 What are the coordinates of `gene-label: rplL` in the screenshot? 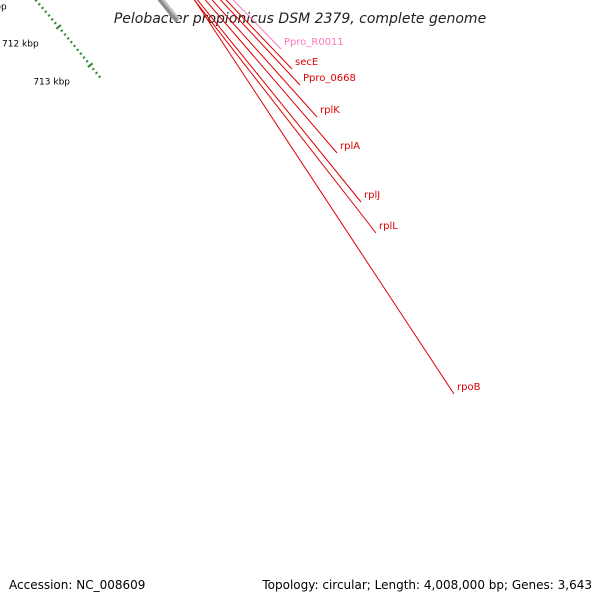 It's located at (388, 226).